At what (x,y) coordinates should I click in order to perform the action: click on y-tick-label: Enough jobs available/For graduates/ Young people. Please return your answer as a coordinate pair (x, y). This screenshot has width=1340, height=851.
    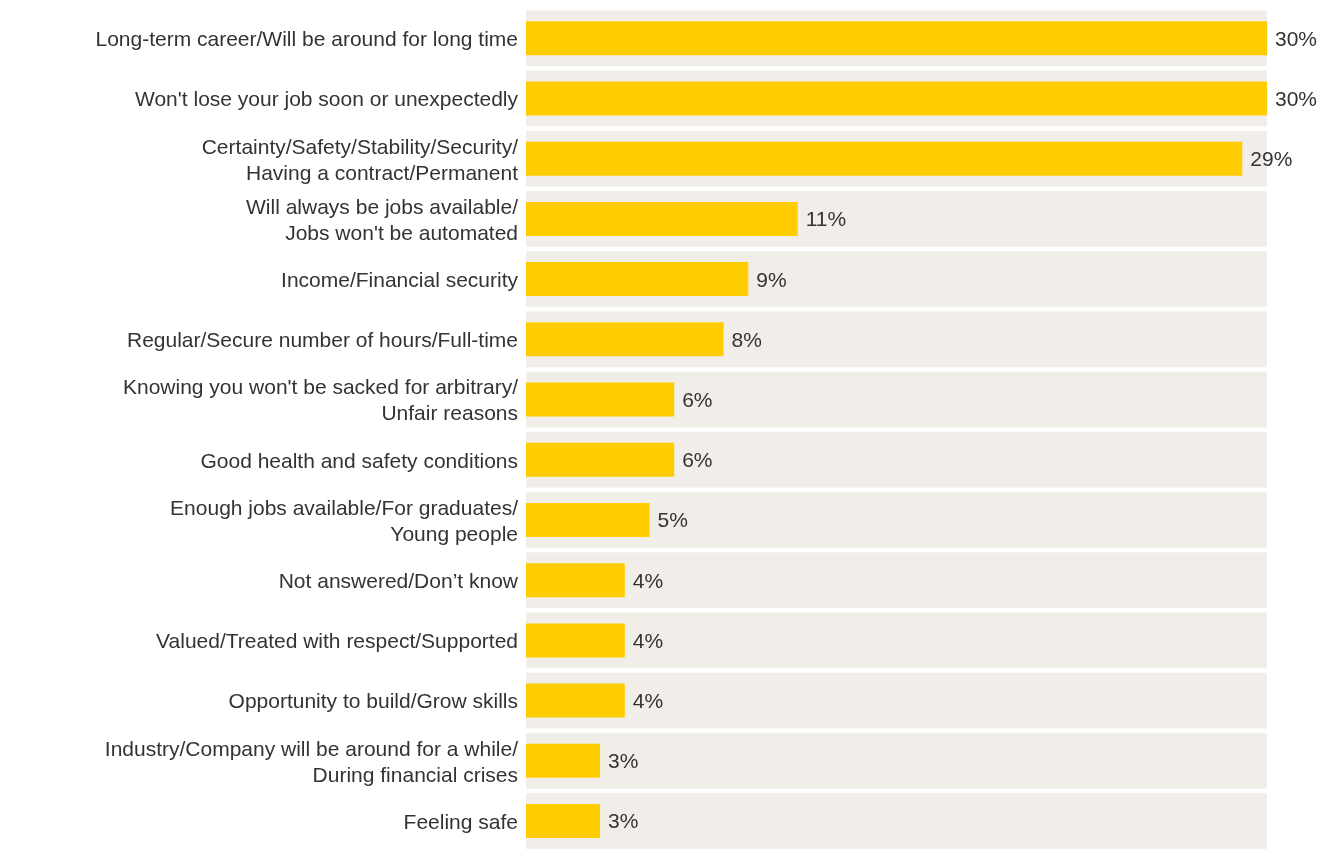
    Looking at the image, I should click on (344, 520).